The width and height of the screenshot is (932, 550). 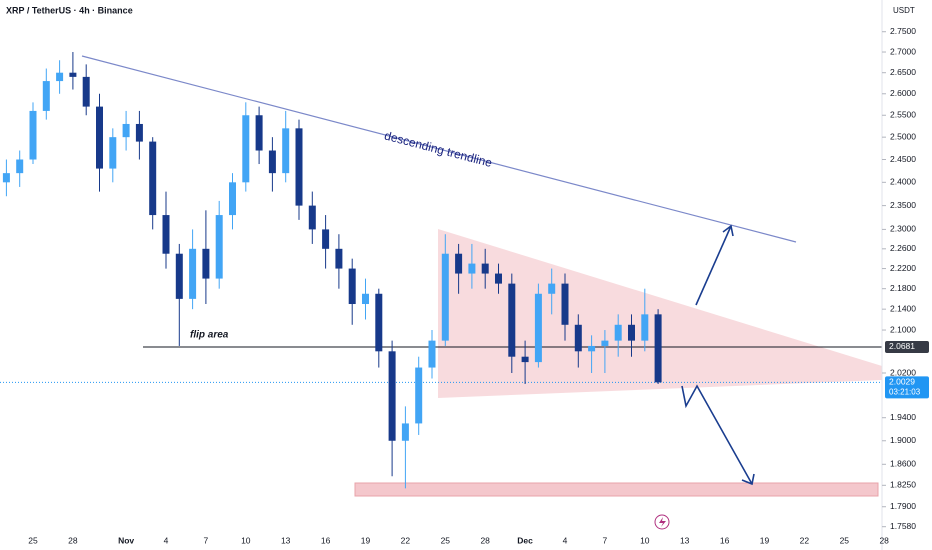 What do you see at coordinates (126, 540) in the screenshot?
I see `x-tick-label: Nov` at bounding box center [126, 540].